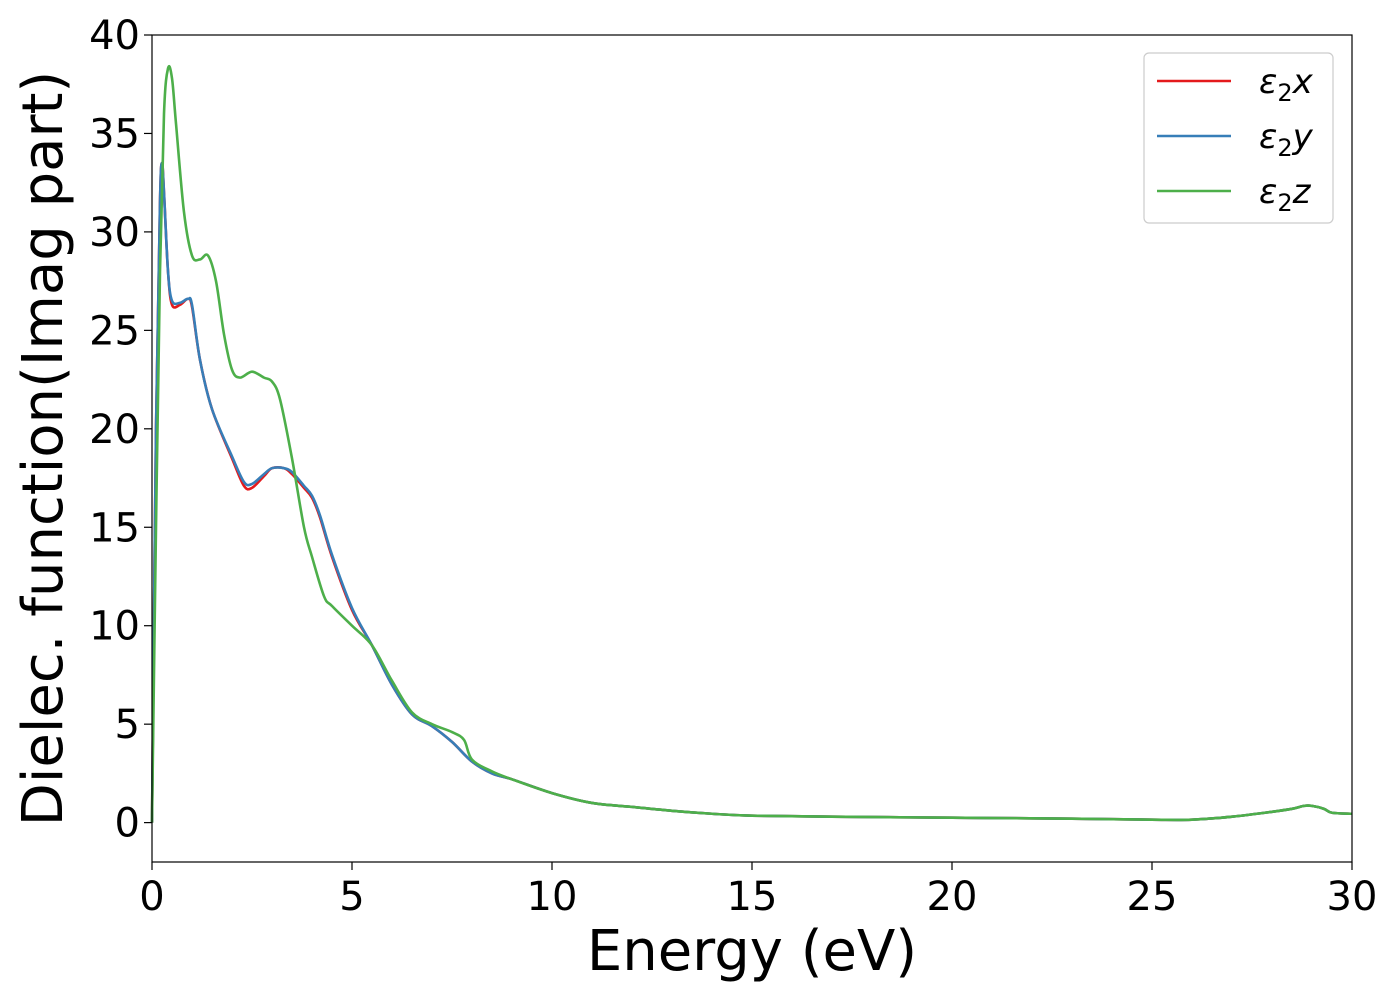  Describe the element at coordinates (1238, 138) in the screenshot. I see `legend-box` at that location.